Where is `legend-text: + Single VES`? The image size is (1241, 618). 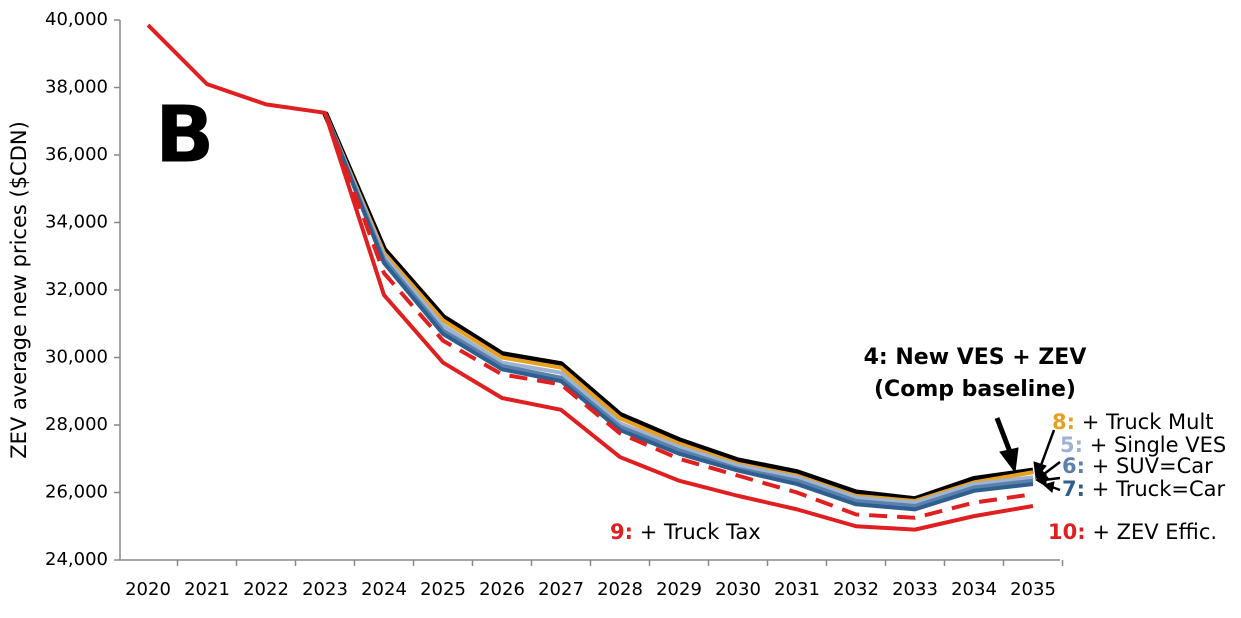 legend-text: + Single VES is located at coordinates (1158, 445).